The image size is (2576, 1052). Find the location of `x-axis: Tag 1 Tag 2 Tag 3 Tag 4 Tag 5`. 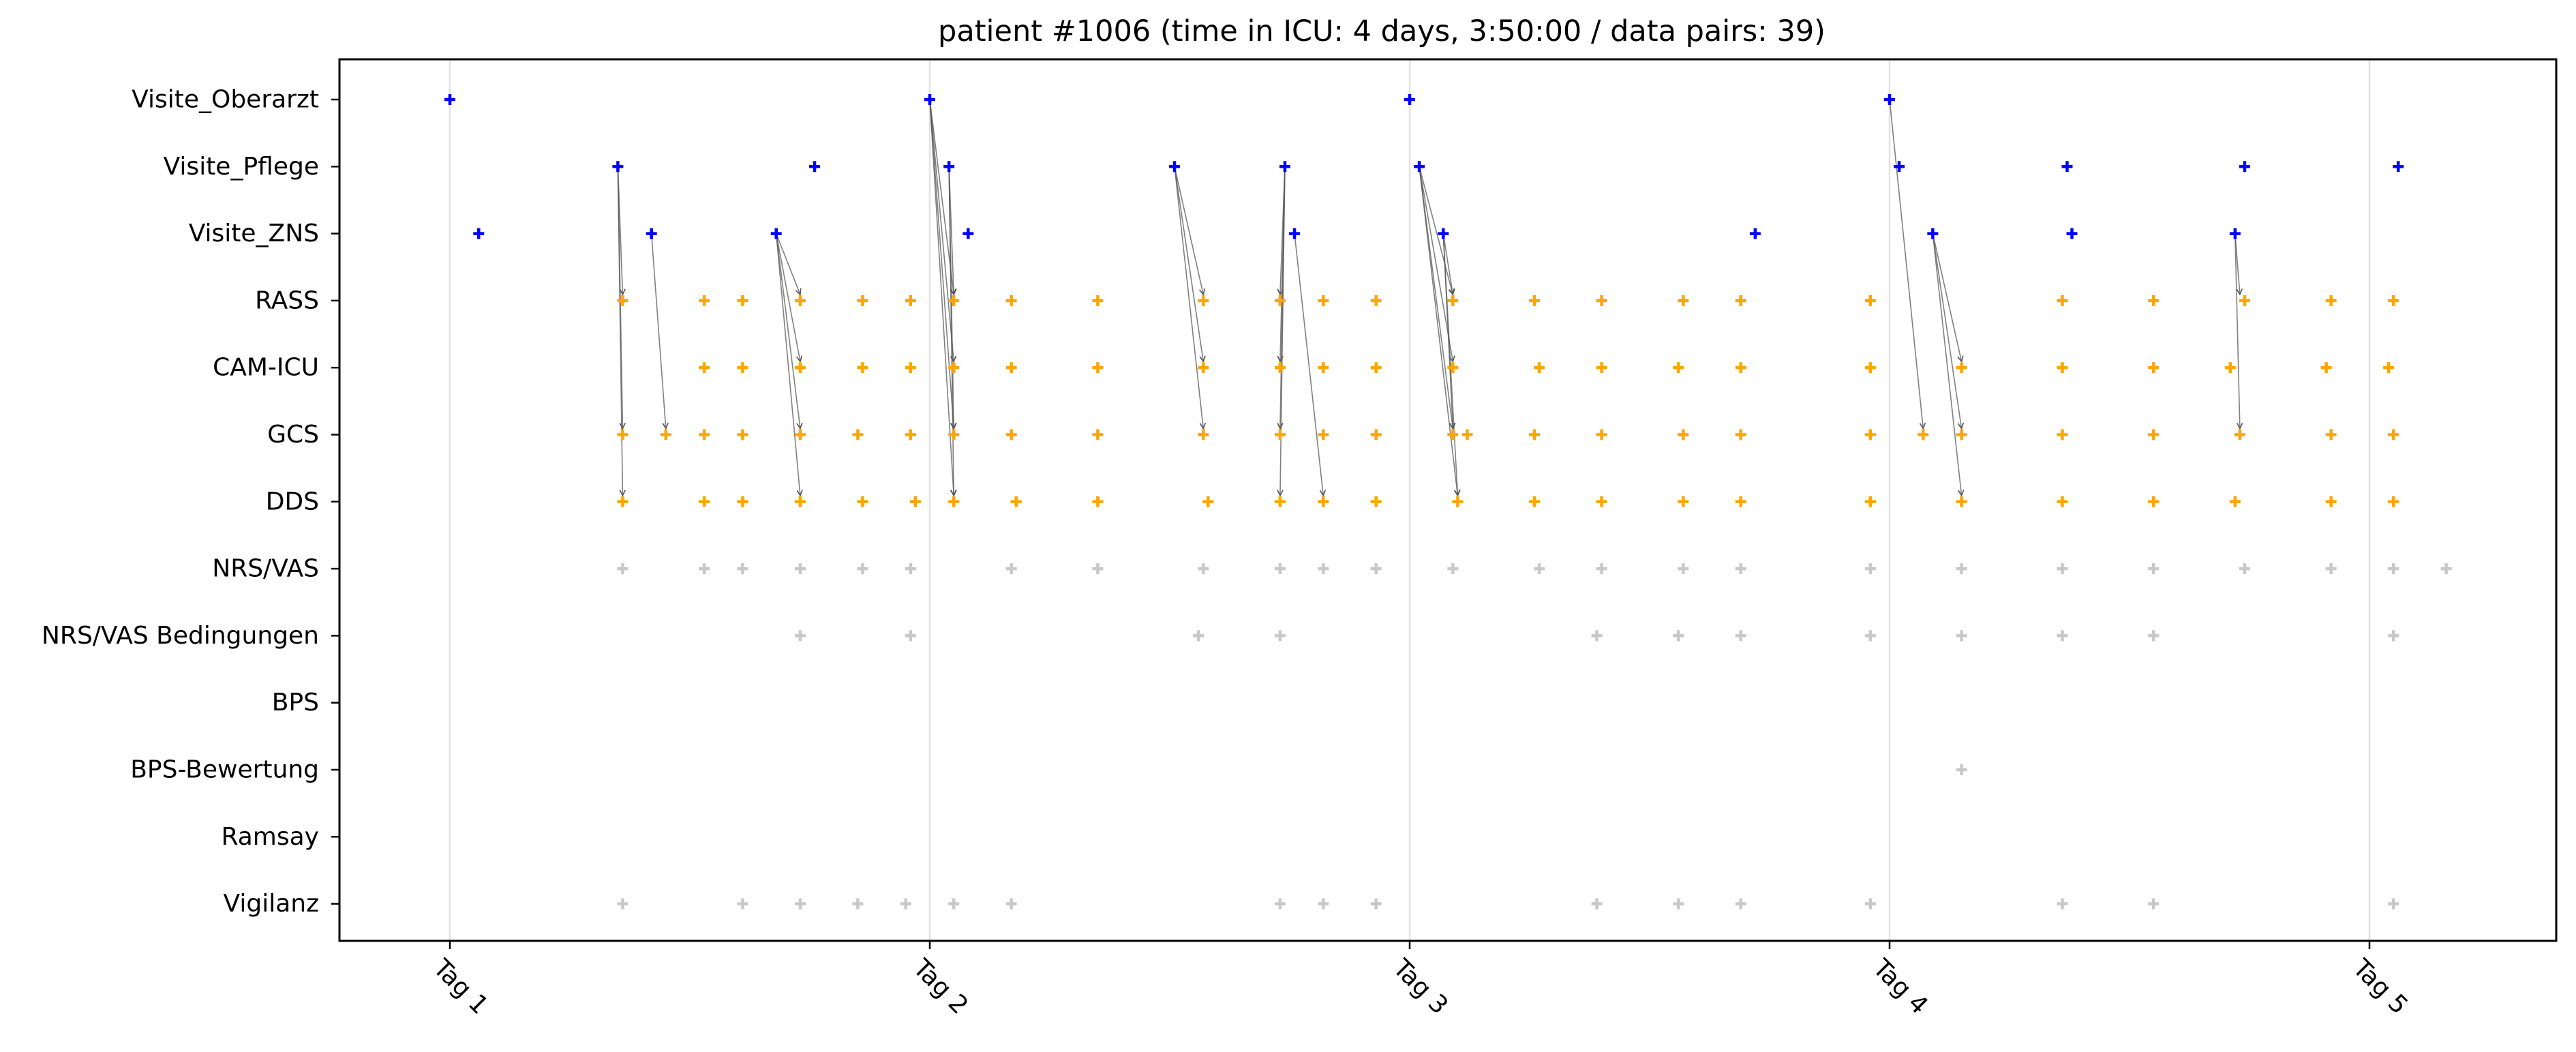

x-axis: Tag 1 Tag 2 Tag 3 Tag 4 Tag 5 is located at coordinates (1420, 980).